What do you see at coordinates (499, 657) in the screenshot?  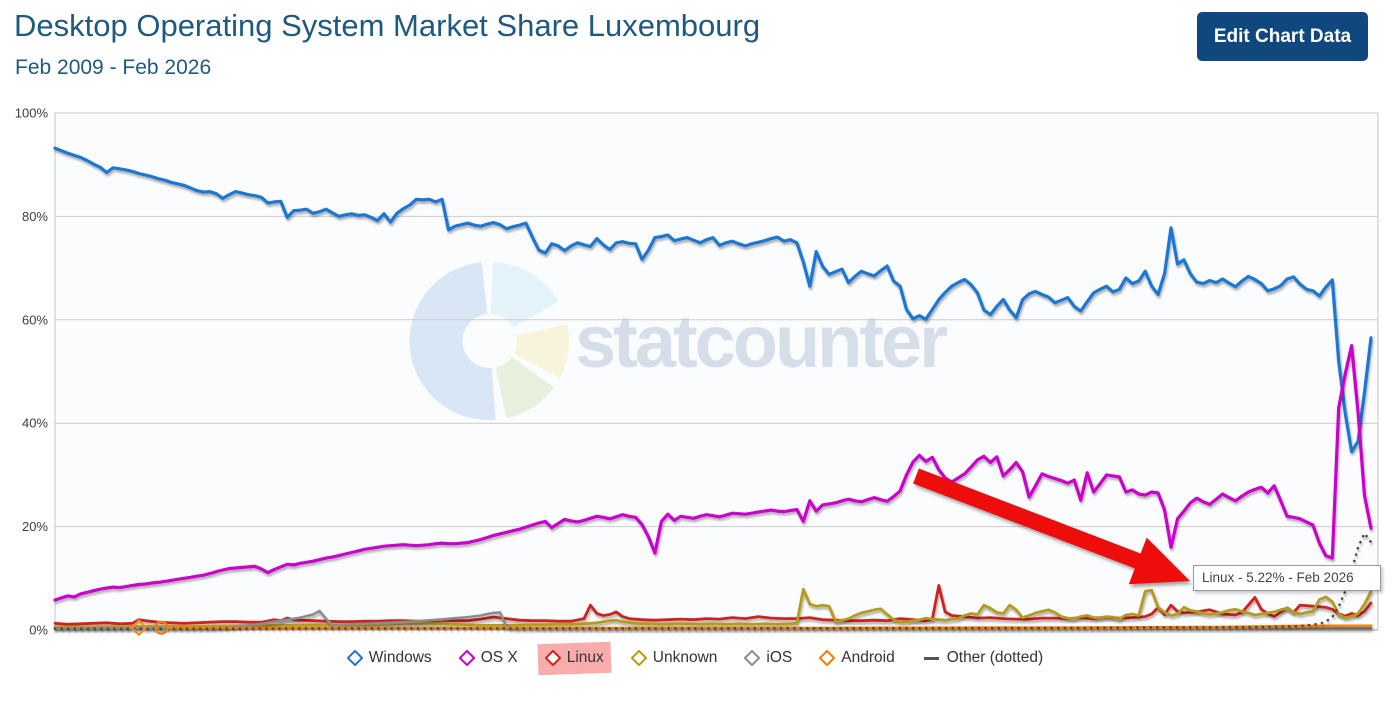 I see `legend-label: OS X` at bounding box center [499, 657].